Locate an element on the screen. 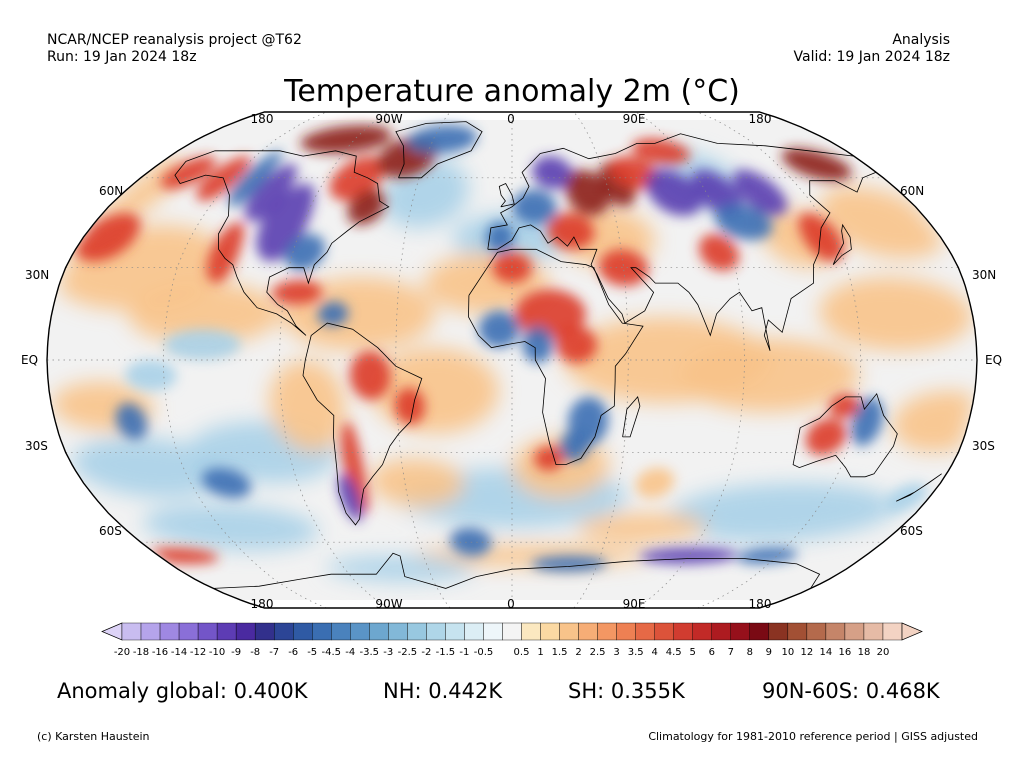  colorbar-tick-label: 7 is located at coordinates (731, 652).